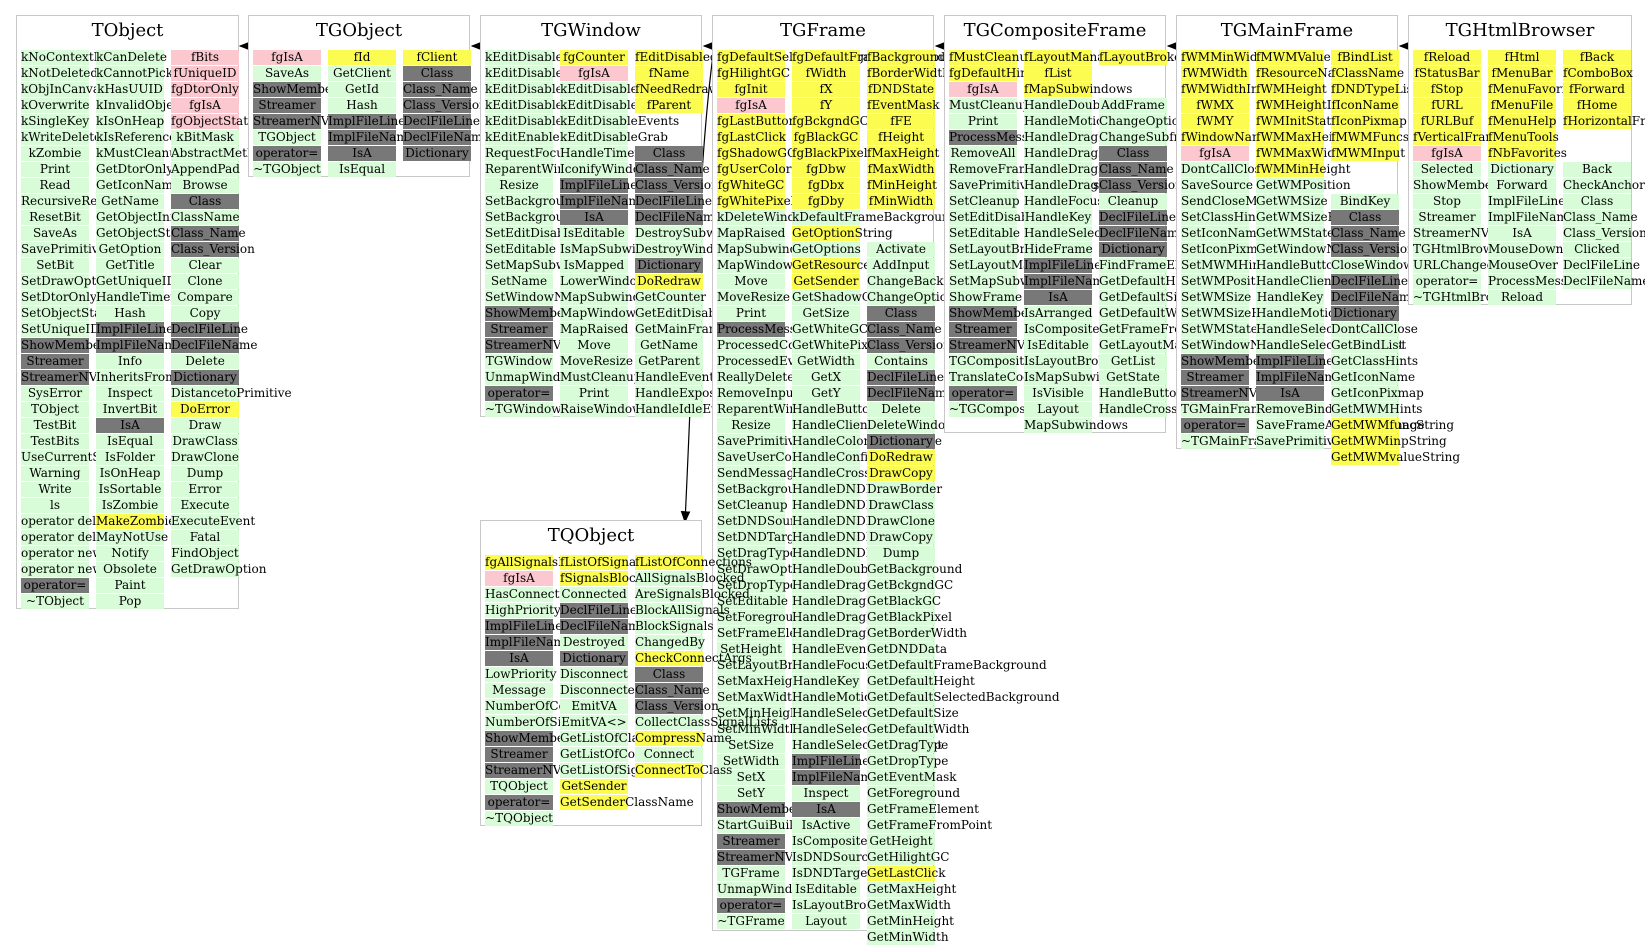 This screenshot has width=1645, height=946. What do you see at coordinates (130, 473) in the screenshot?
I see `class-member: IsOnHeap` at bounding box center [130, 473].